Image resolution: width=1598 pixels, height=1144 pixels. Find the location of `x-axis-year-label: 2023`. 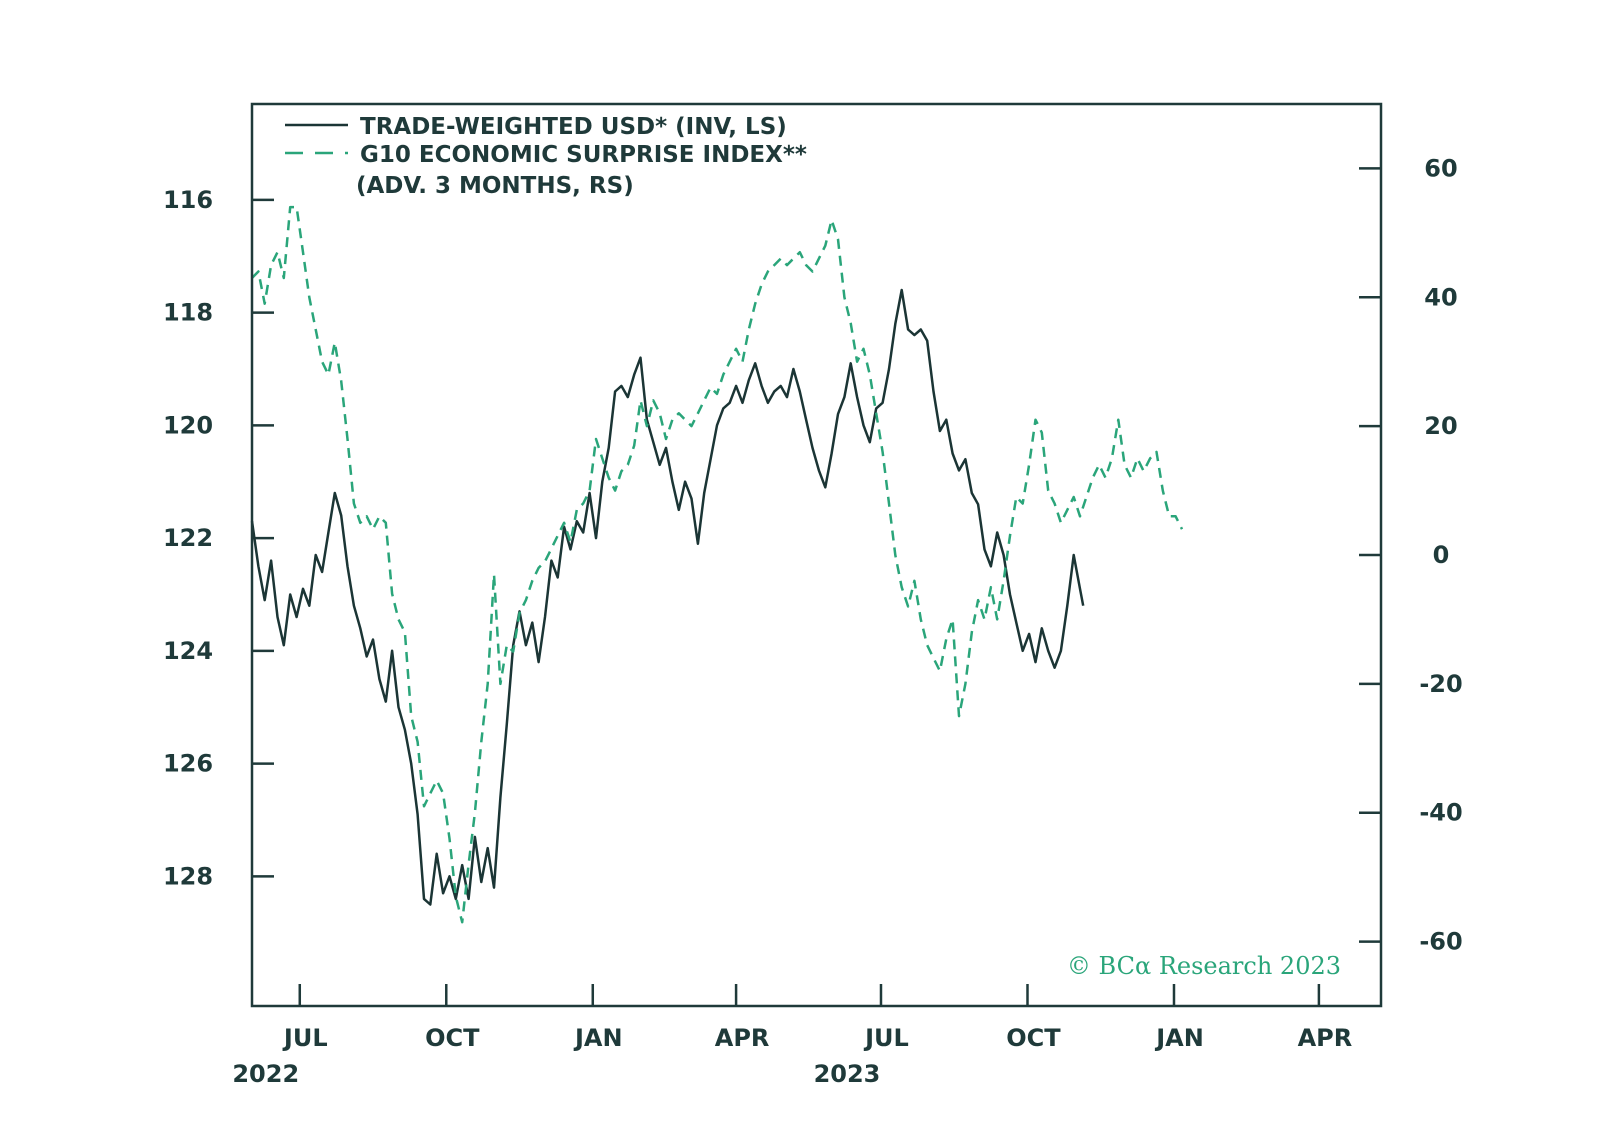

x-axis-year-label: 2023 is located at coordinates (847, 1074).